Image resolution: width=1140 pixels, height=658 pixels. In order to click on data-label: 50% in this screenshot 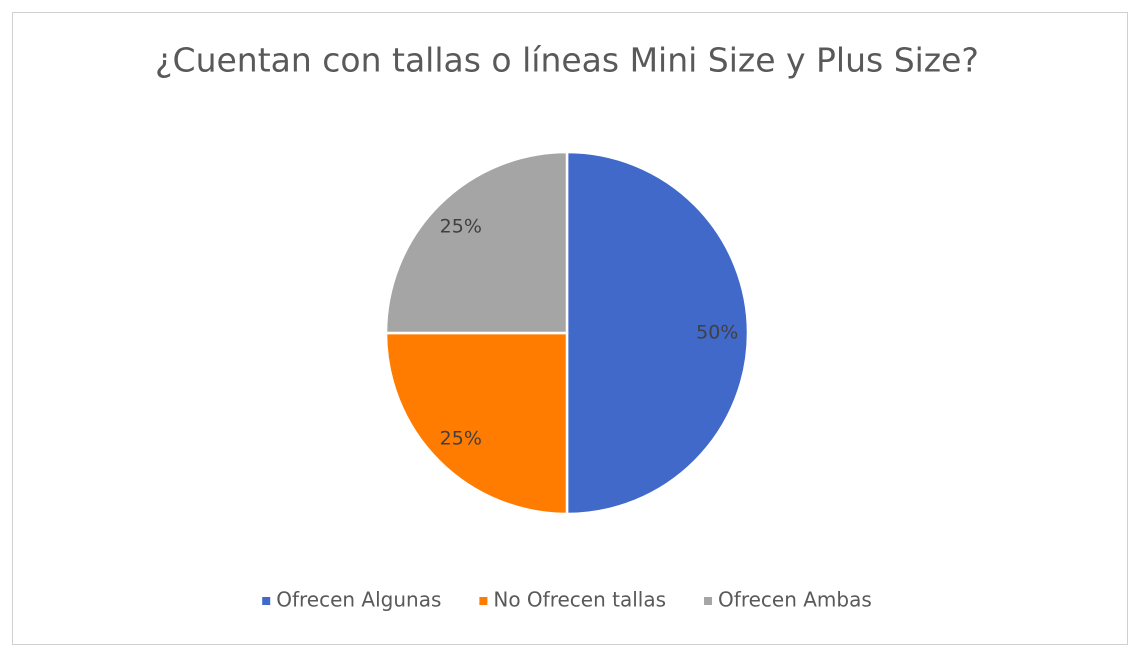, I will do `click(717, 333)`.